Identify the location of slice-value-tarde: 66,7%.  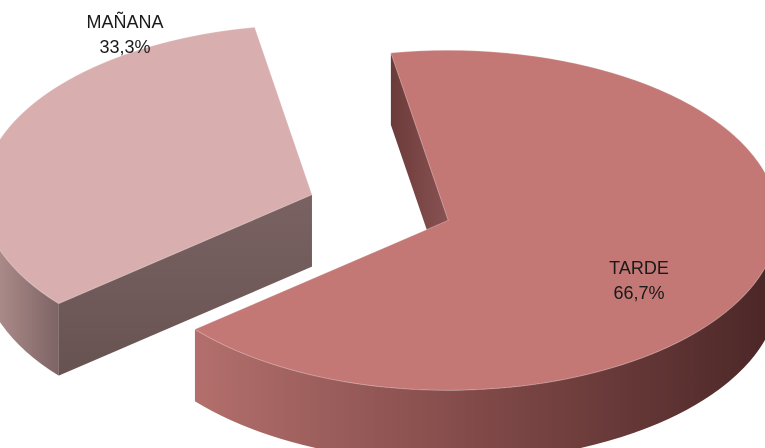
(639, 293).